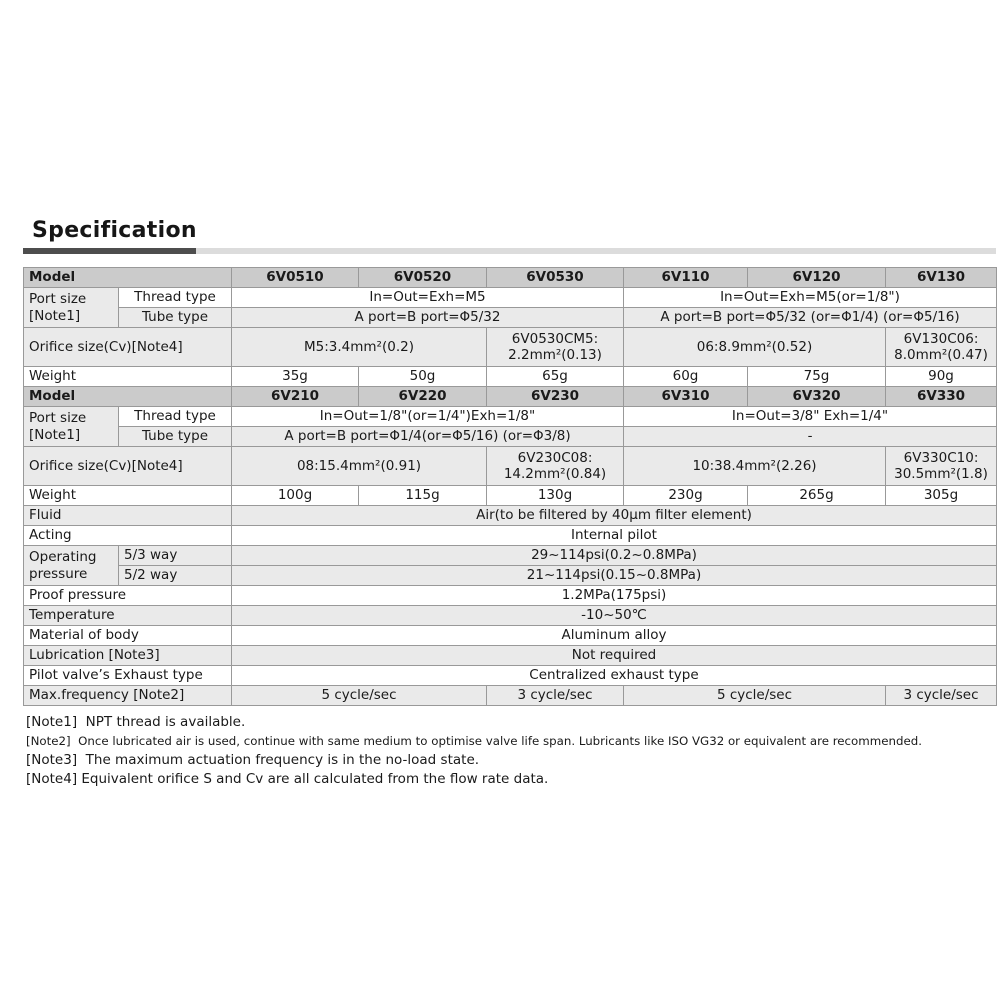  What do you see at coordinates (816, 495) in the screenshot?
I see `weight-cell: 265g` at bounding box center [816, 495].